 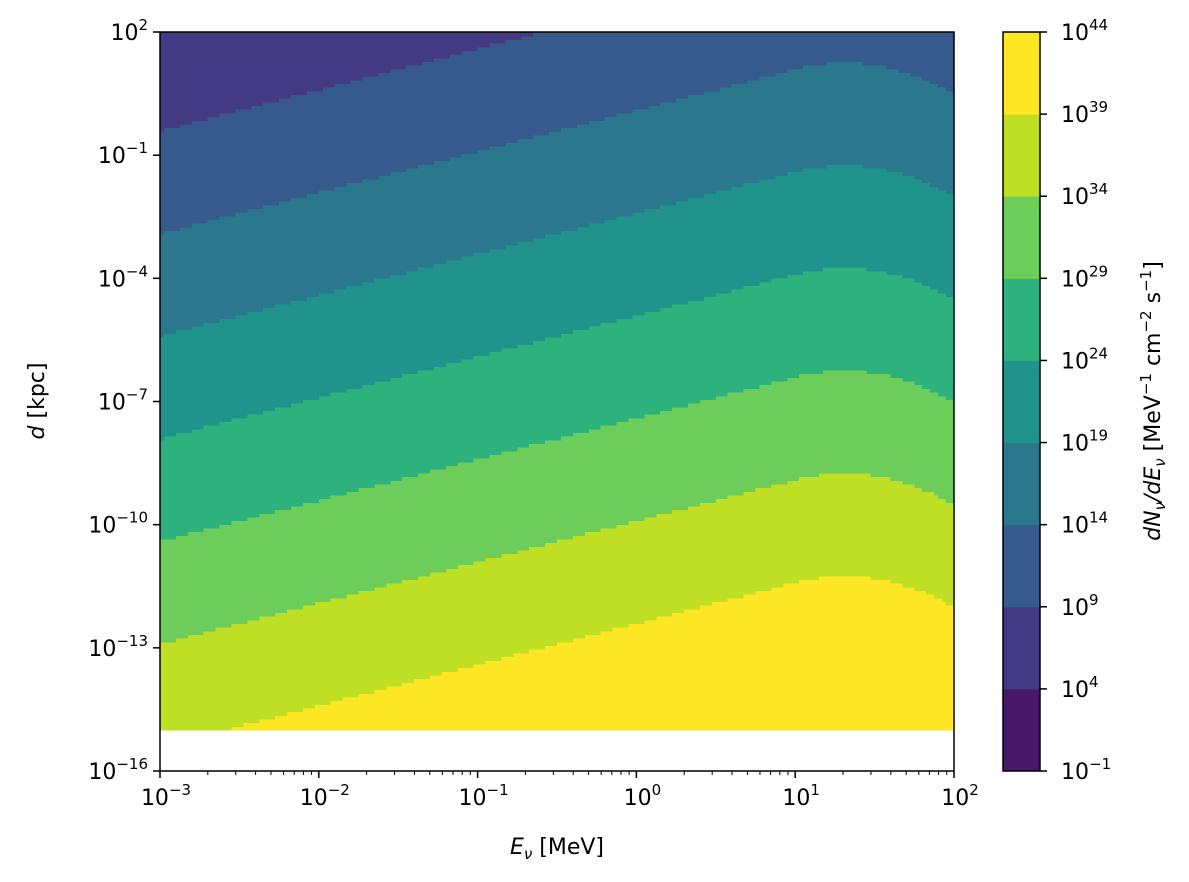 I want to click on y-tick-label: 10−4, so click(x=123, y=277).